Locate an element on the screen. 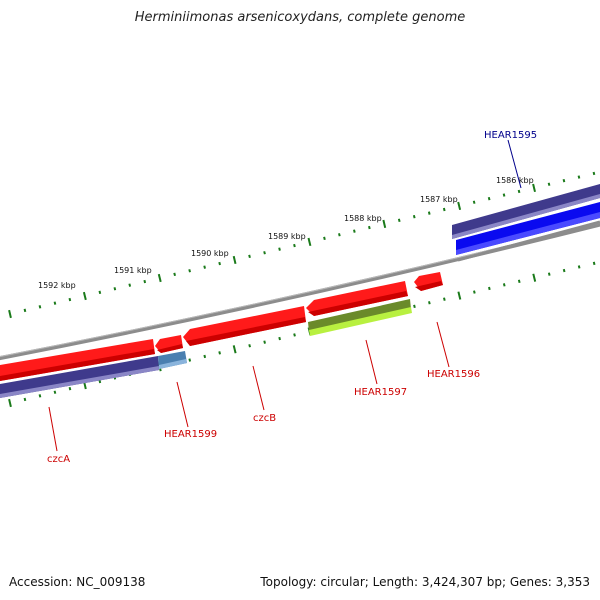 The width and height of the screenshot is (600, 600). kbp-label-1588: 1588 kbp is located at coordinates (363, 218).